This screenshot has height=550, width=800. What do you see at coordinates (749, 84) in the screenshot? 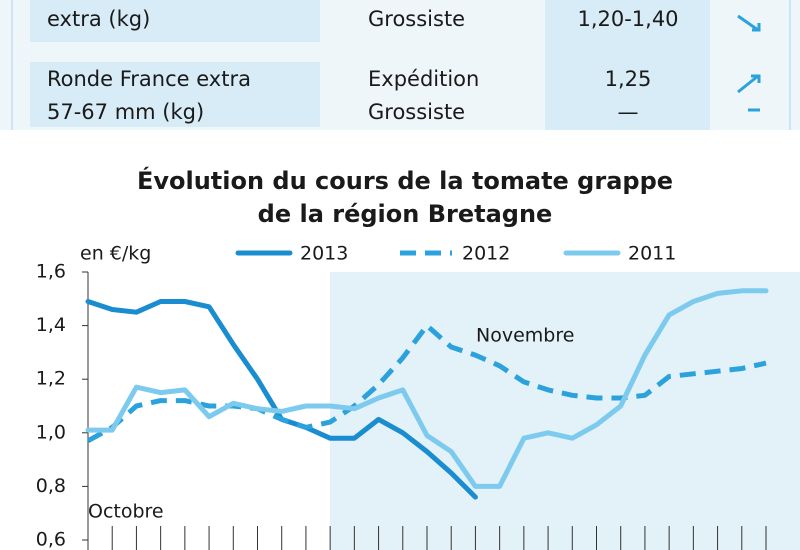
I see `arrow-up` at bounding box center [749, 84].